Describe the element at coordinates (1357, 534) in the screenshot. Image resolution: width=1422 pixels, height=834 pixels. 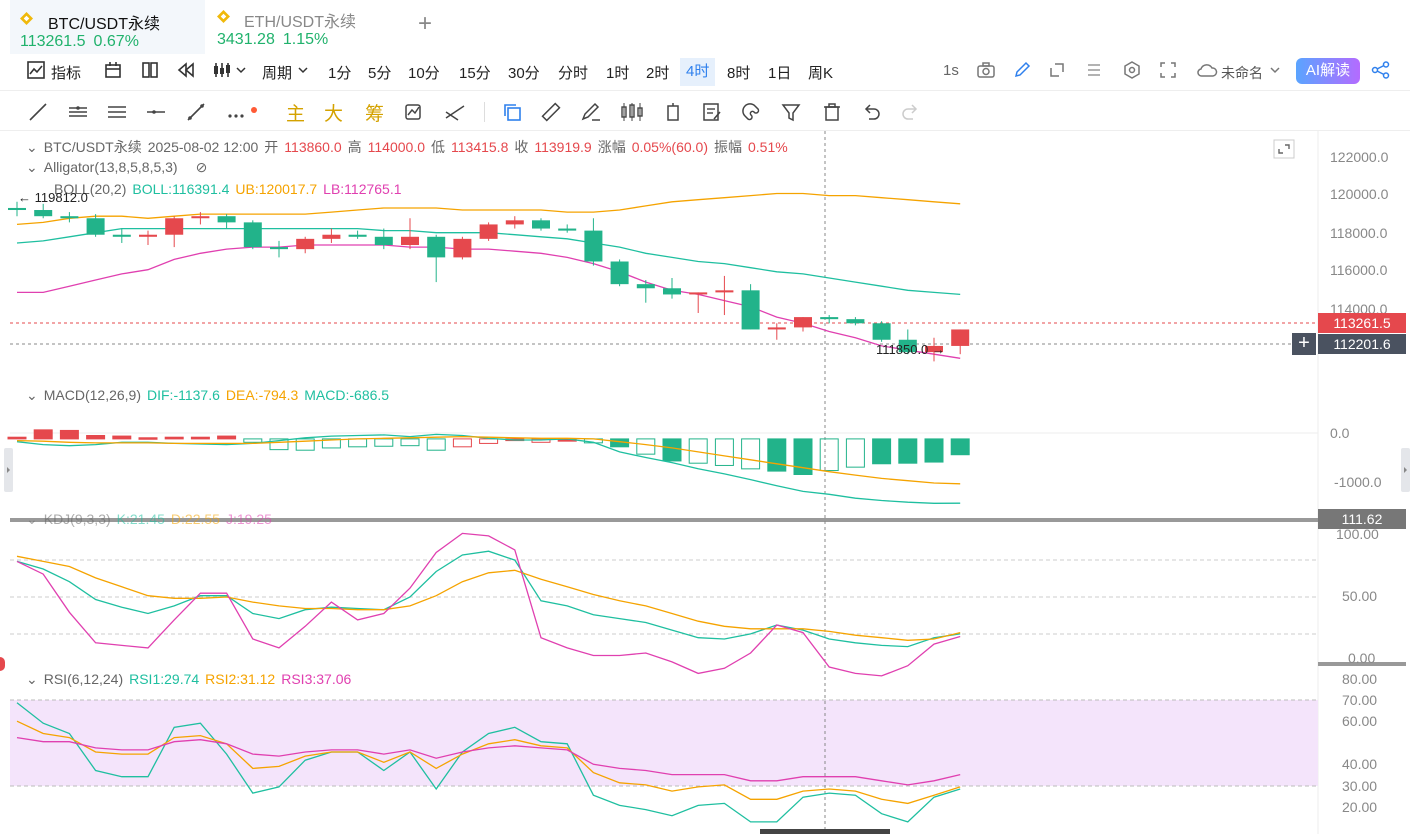
I see `kdj-tick: 100.00` at that location.